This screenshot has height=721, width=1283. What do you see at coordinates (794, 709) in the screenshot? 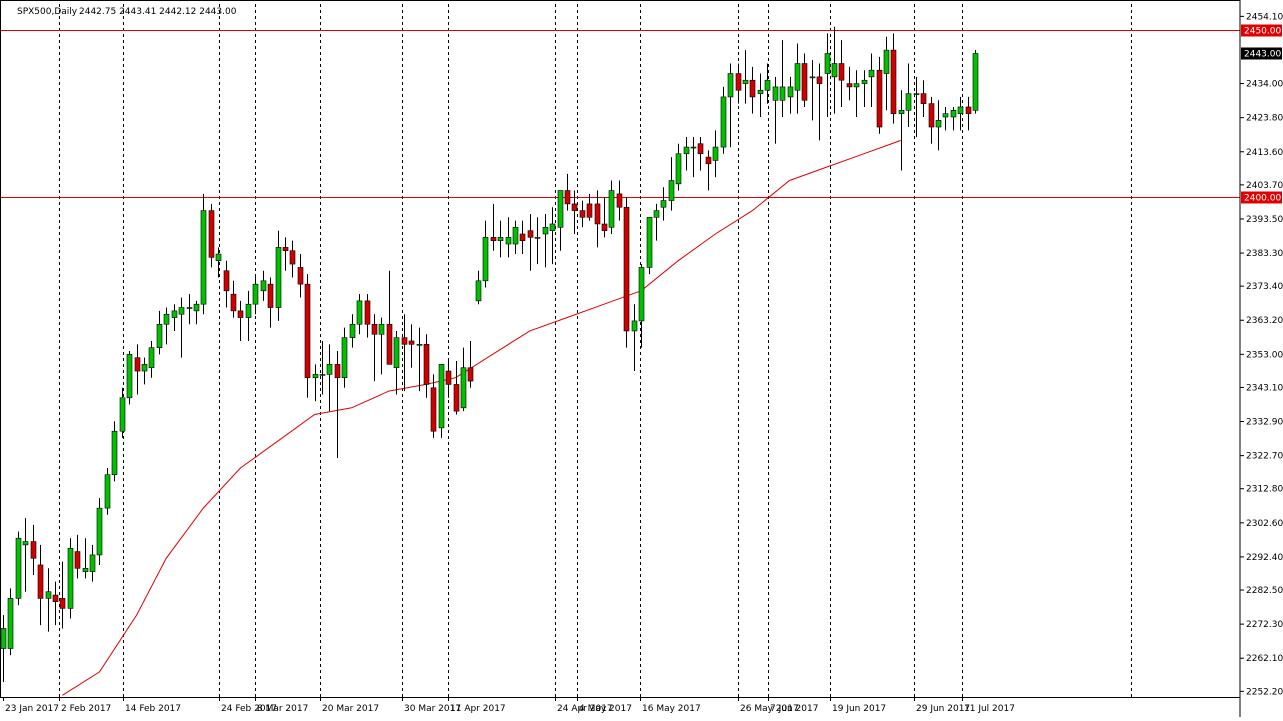
I see `x-tick-label: 7 Jun 2017` at bounding box center [794, 709].